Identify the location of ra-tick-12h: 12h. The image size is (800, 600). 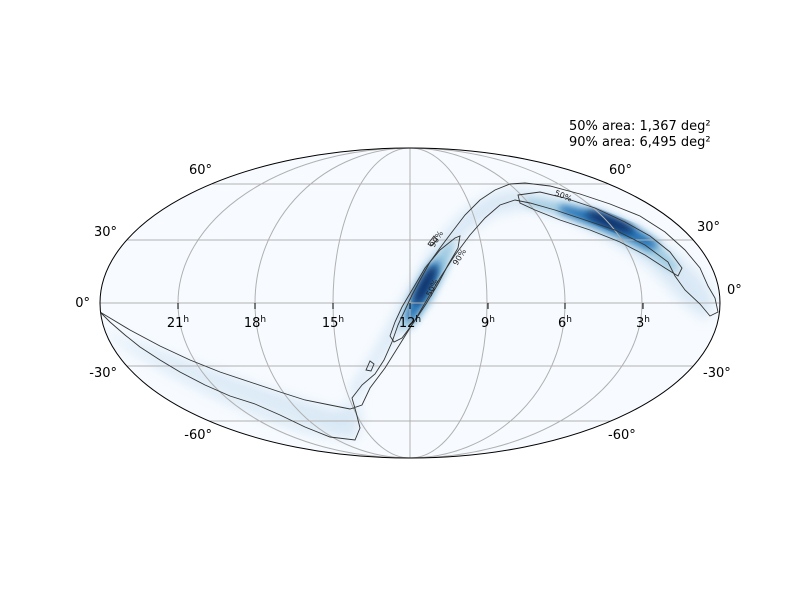
(410, 323).